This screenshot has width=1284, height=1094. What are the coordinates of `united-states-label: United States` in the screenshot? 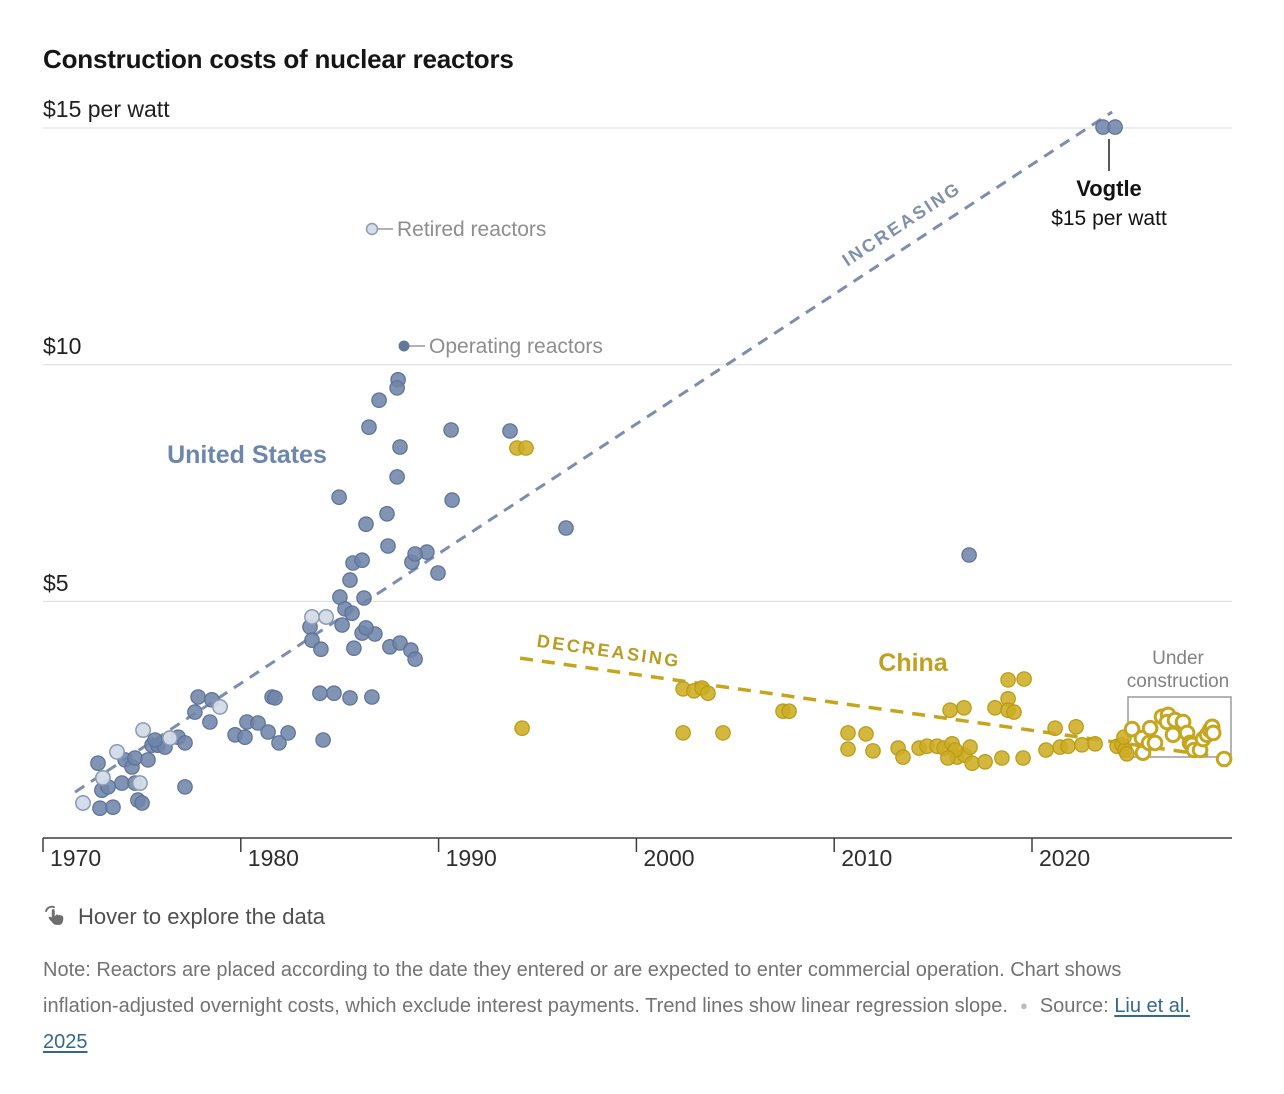 It's located at (247, 455).